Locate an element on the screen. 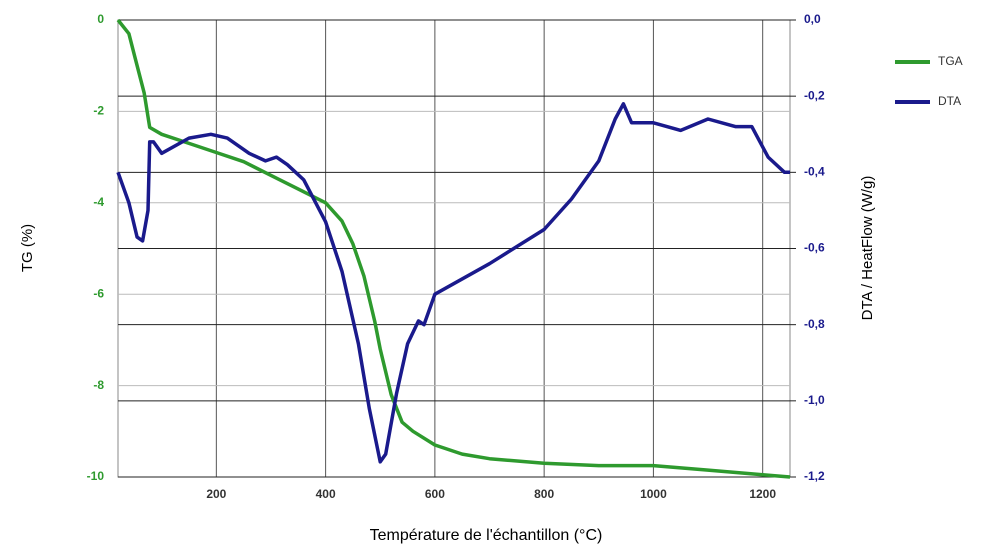 The width and height of the screenshot is (987, 553). y-tick-label: 0 is located at coordinates (100, 19).